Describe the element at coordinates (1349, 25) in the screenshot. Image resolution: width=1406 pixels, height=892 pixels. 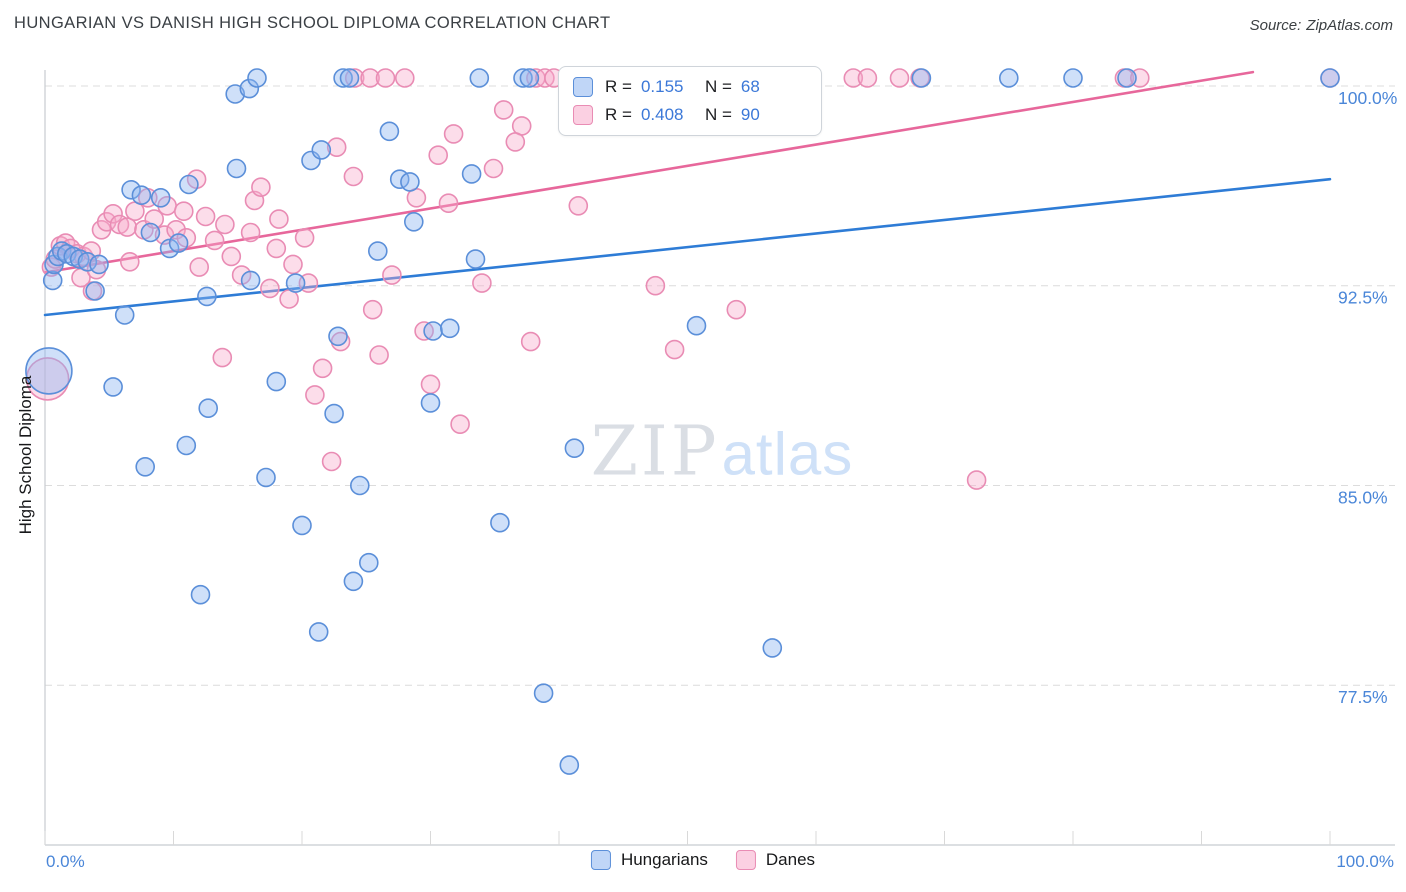
I see `source-link: ZipAtlas.com` at that location.